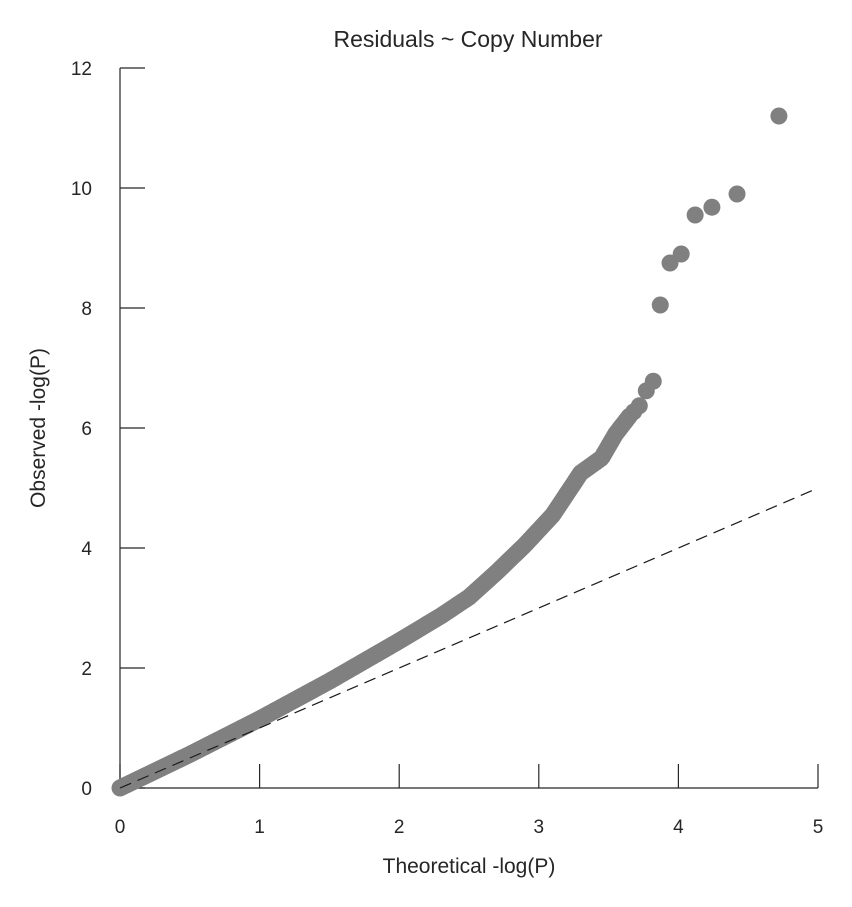 This screenshot has height=907, width=852. Describe the element at coordinates (469, 866) in the screenshot. I see `x-axis-title: Theoretical -log(P)` at that location.